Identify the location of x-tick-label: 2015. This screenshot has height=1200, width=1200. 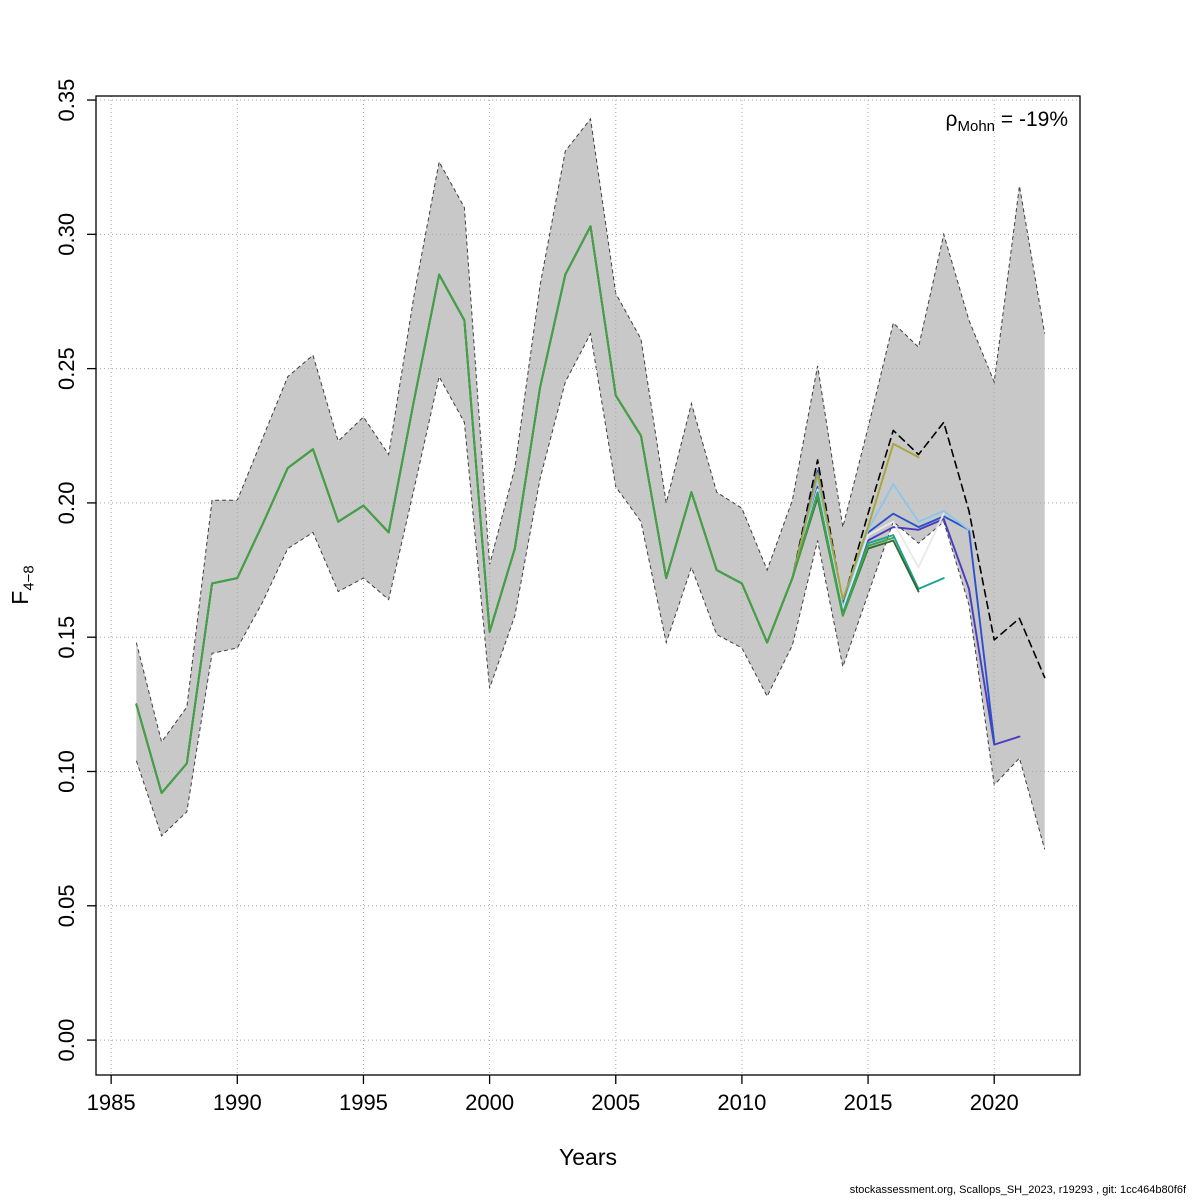
(868, 1102).